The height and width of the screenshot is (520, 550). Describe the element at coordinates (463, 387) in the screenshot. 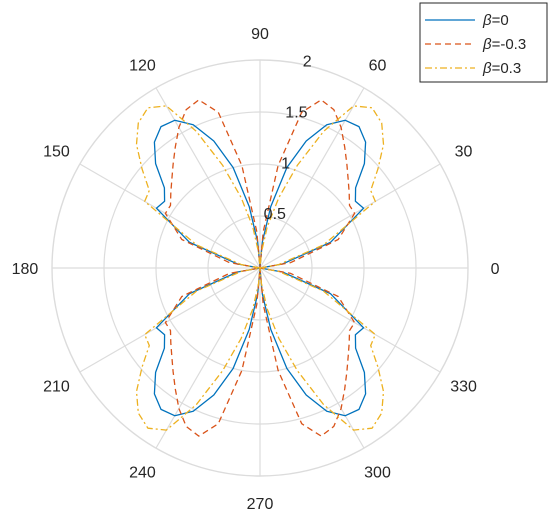

I see `theta-tick-label-330: 330` at that location.